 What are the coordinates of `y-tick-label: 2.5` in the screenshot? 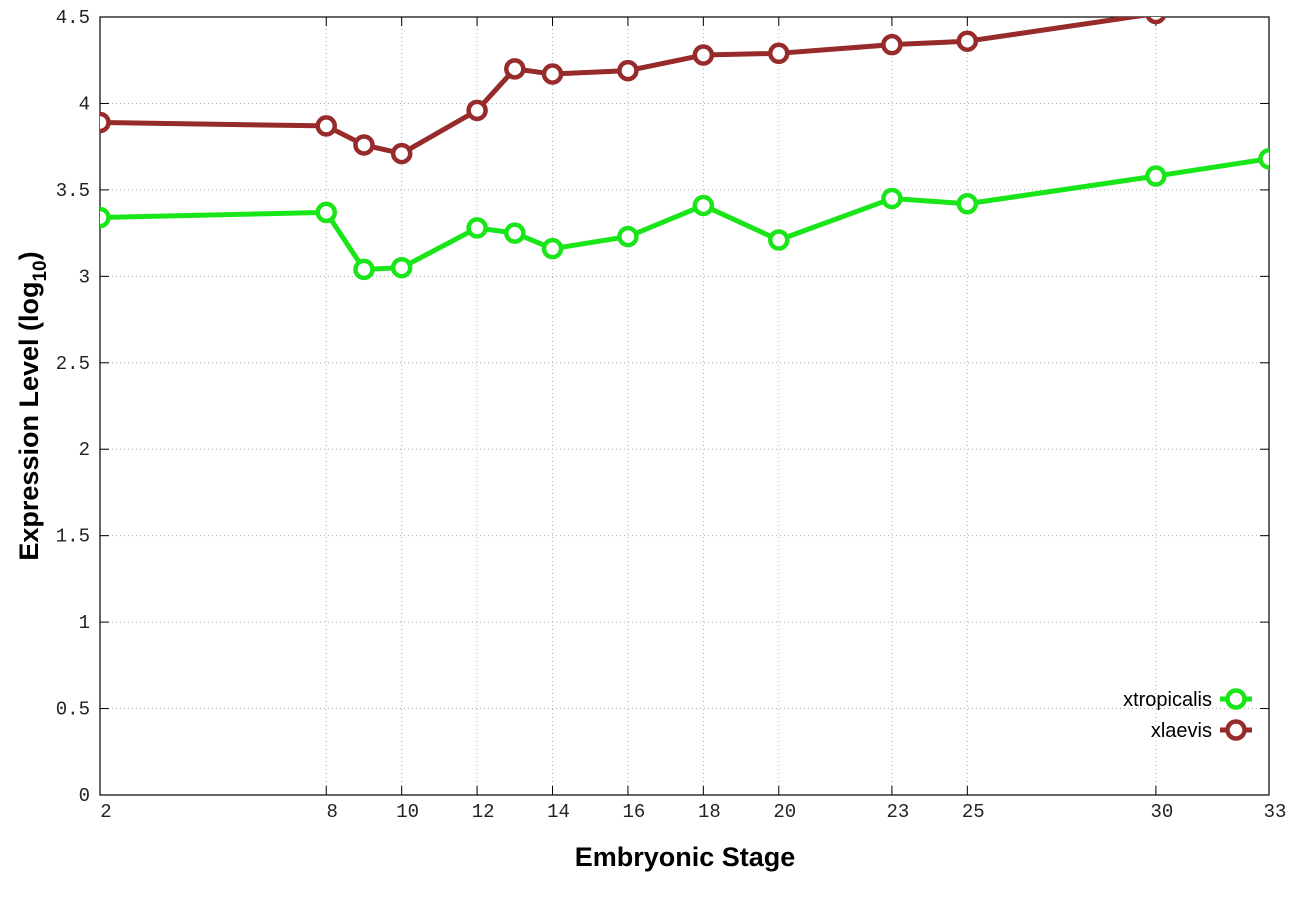 It's located at (73, 364).